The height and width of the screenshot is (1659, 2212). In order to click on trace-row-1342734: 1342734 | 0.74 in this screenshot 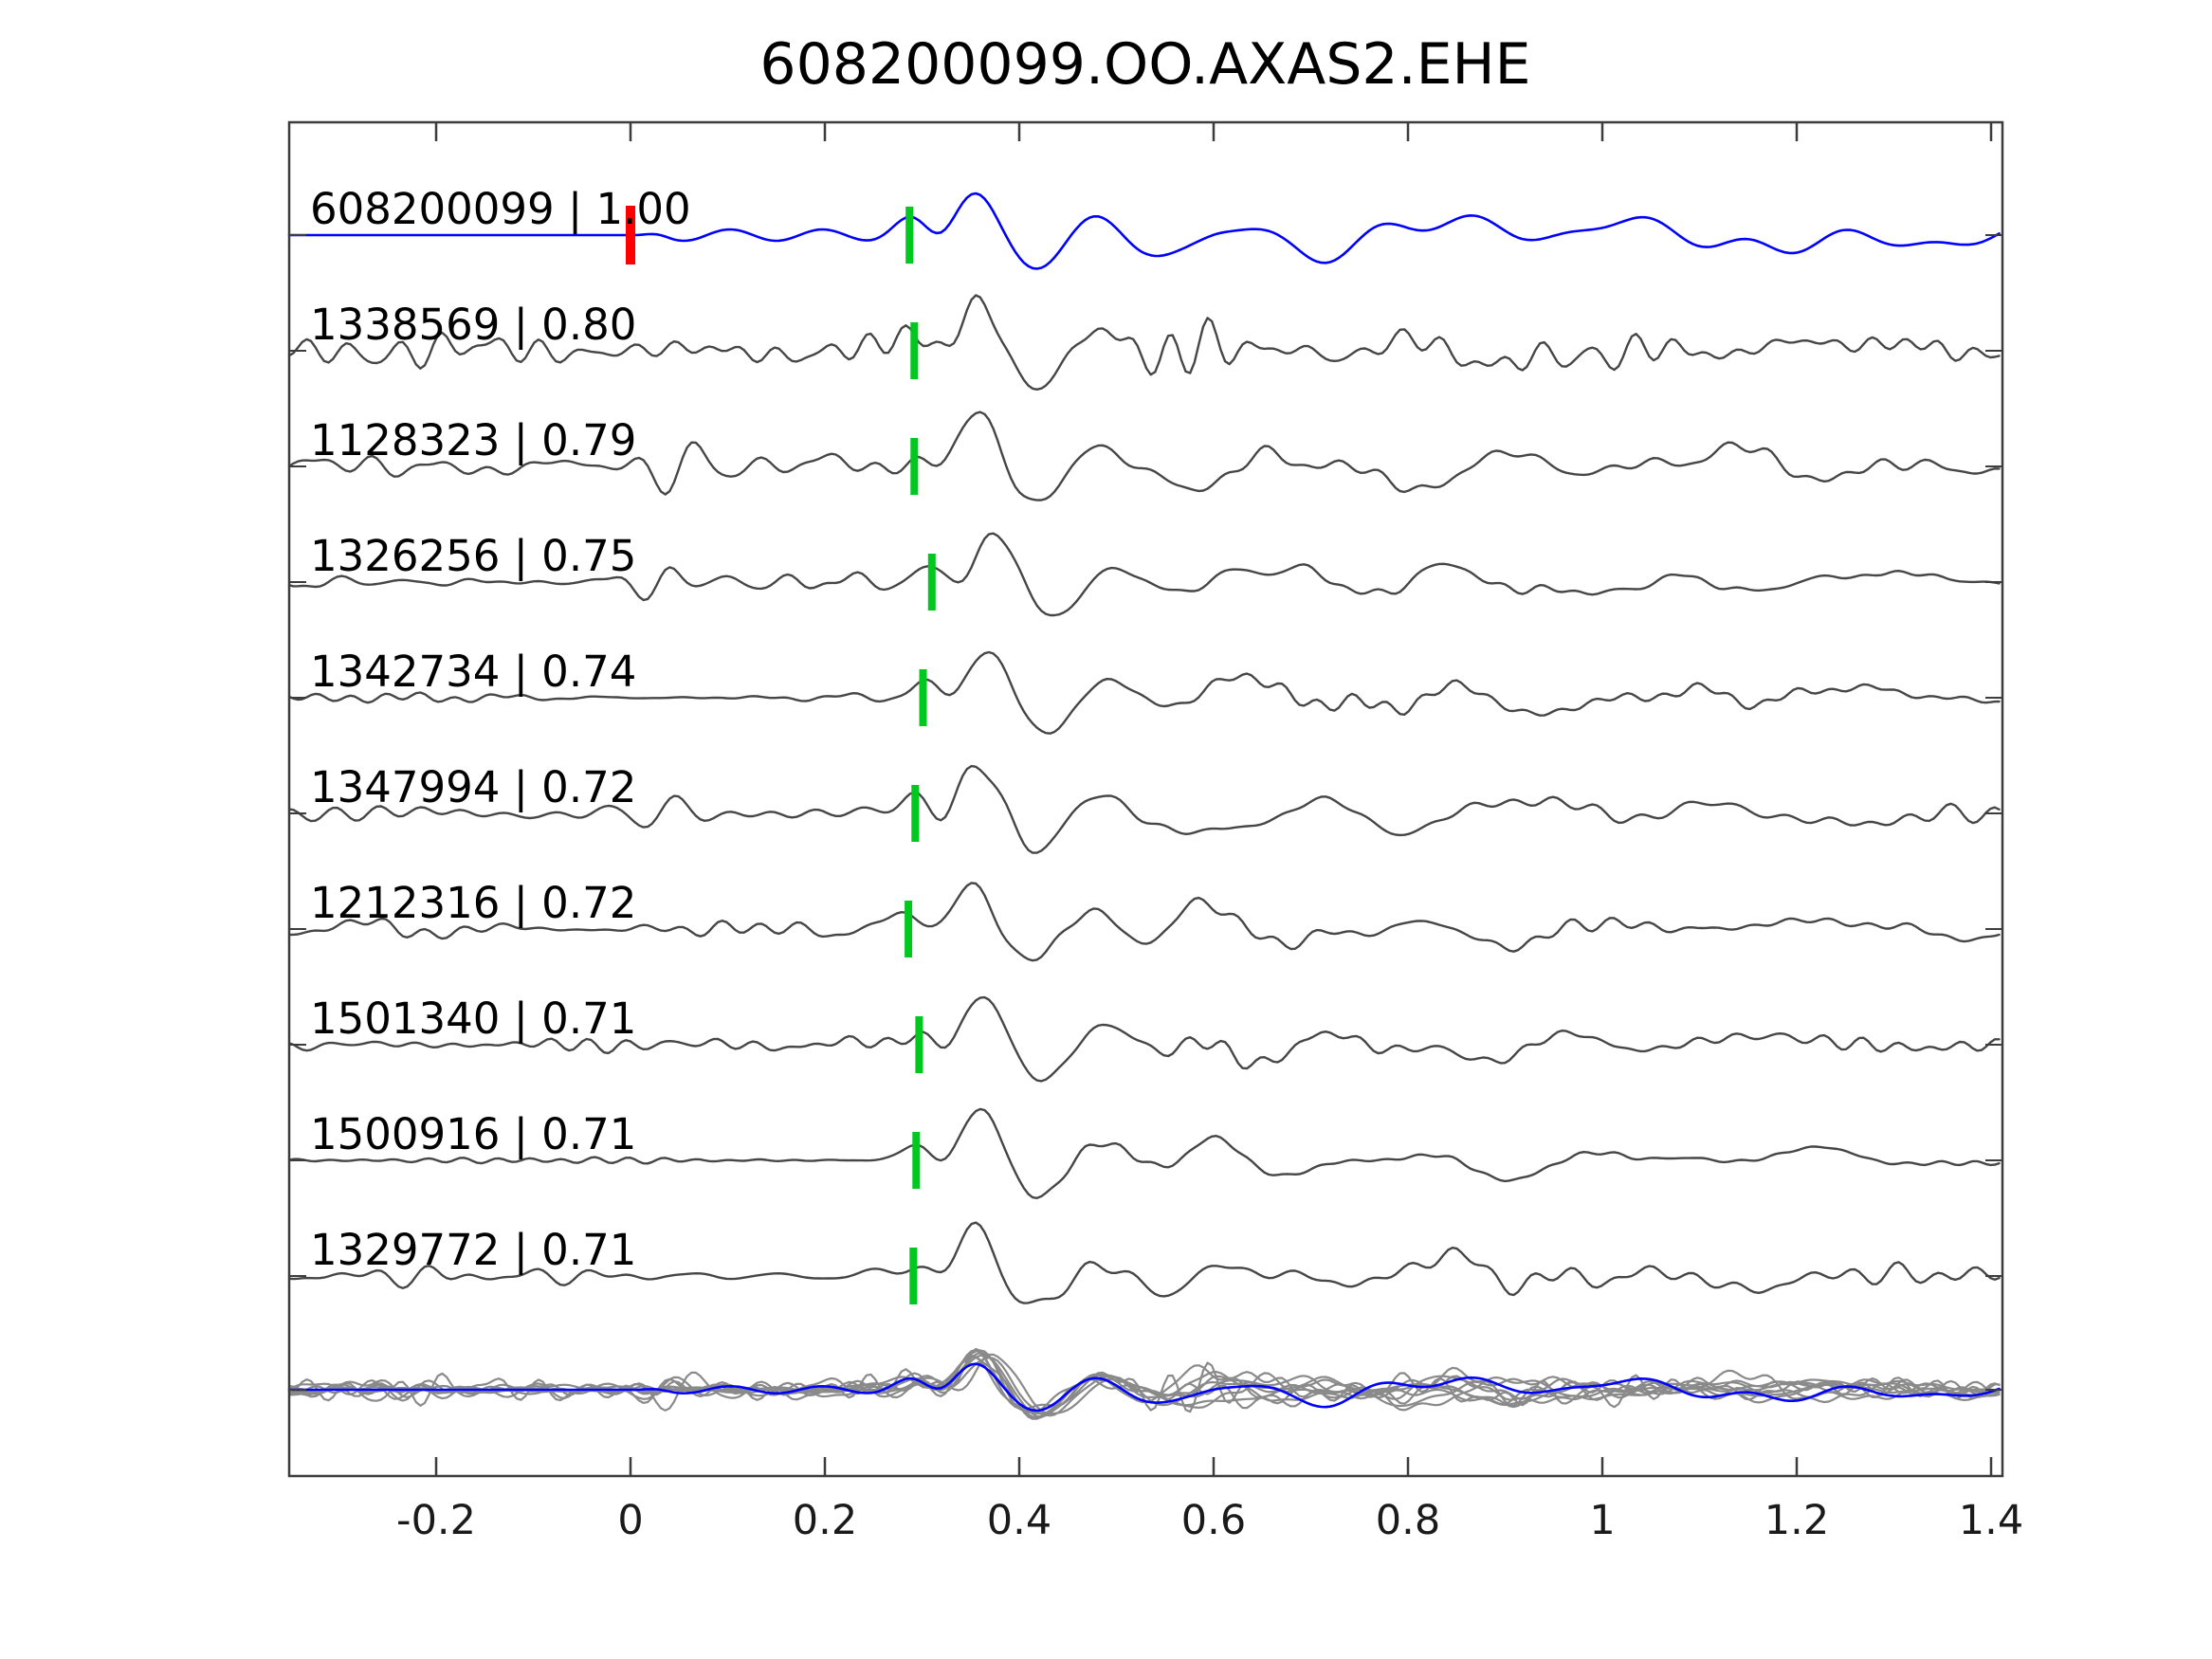, I will do `click(1144, 691)`.